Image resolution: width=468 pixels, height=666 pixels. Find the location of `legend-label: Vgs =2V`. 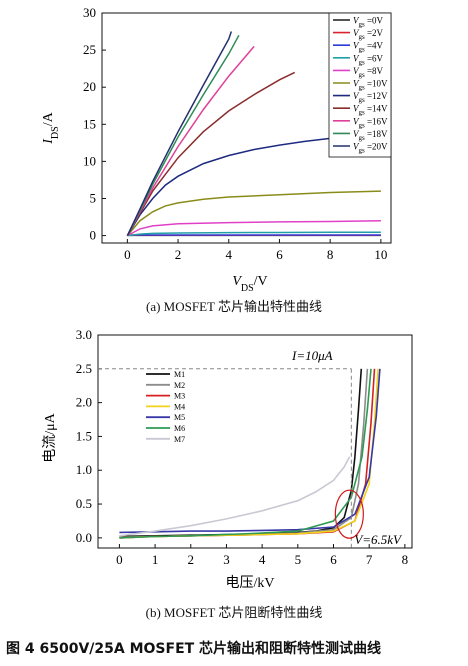

legend-label: Vgs =2V is located at coordinates (368, 34).